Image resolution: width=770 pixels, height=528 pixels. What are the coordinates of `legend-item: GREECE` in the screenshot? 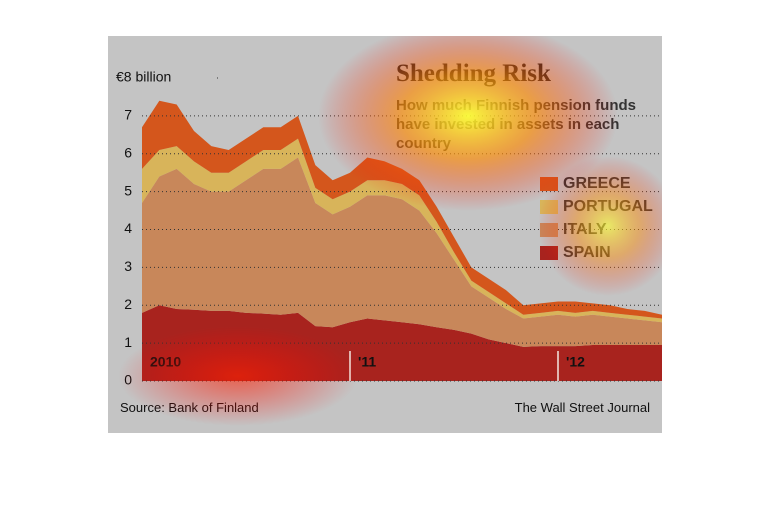 It's located at (596, 183).